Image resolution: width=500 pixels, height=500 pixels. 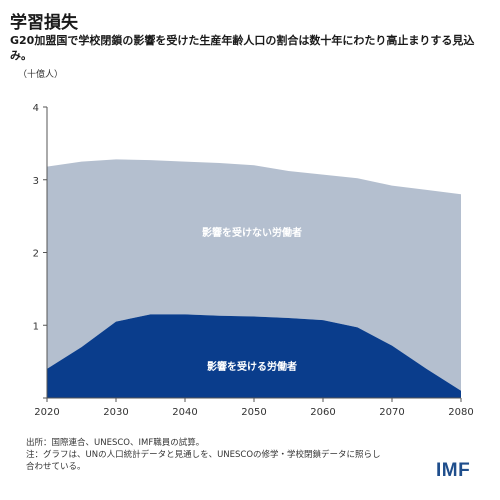 I want to click on y-tick-label: 4, so click(x=36, y=108).